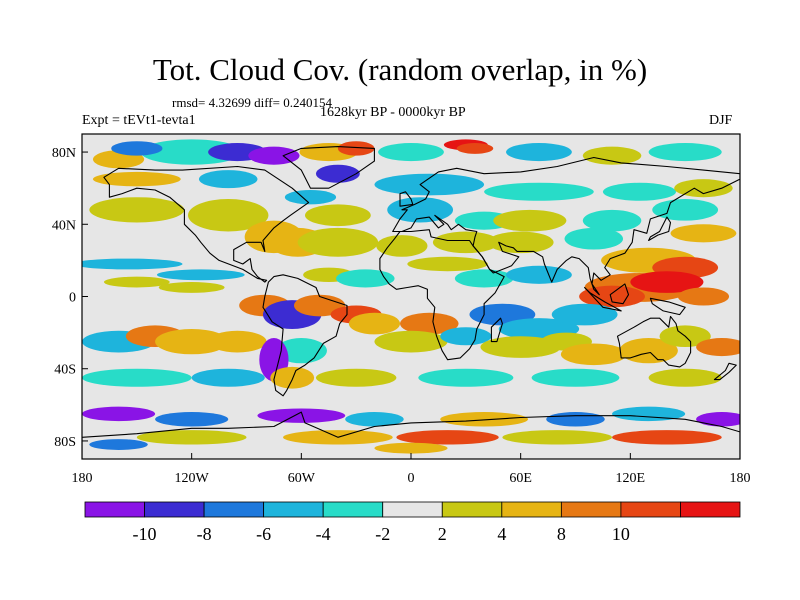 This screenshot has height=600, width=800. Describe the element at coordinates (603, 299) in the screenshot. I see `indonesia-coast` at that location.